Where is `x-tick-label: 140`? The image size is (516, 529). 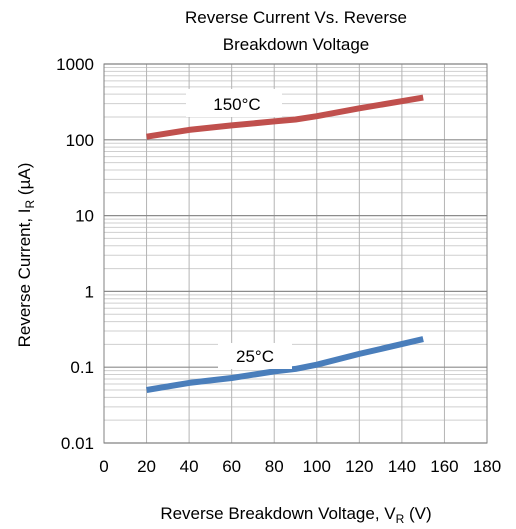
x-tick-label: 140 is located at coordinates (402, 466).